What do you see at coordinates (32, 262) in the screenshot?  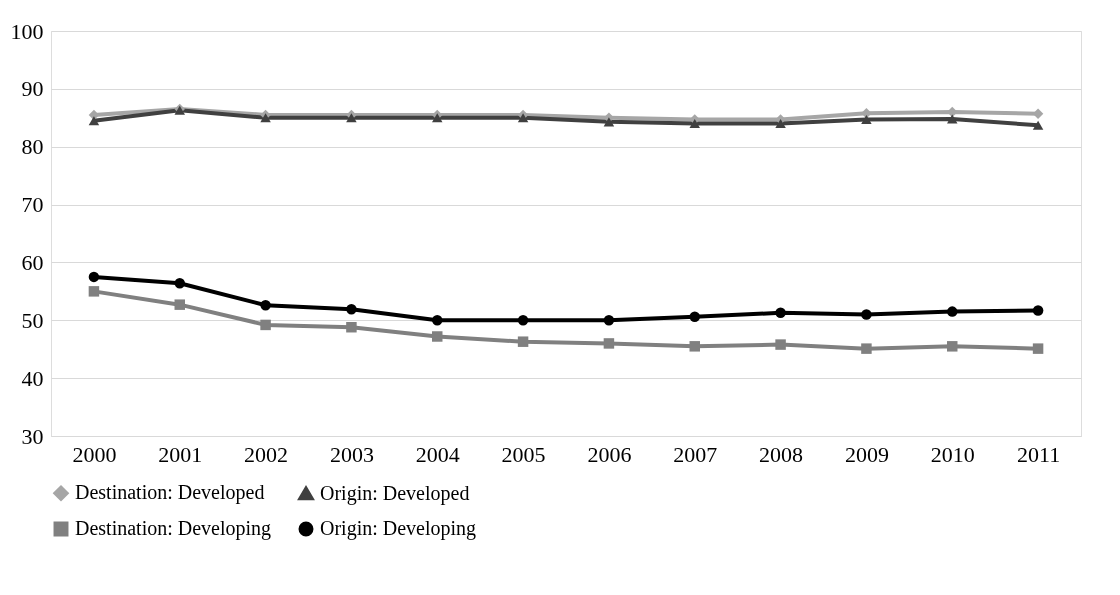 I see `y-tick-label: 60` at bounding box center [32, 262].